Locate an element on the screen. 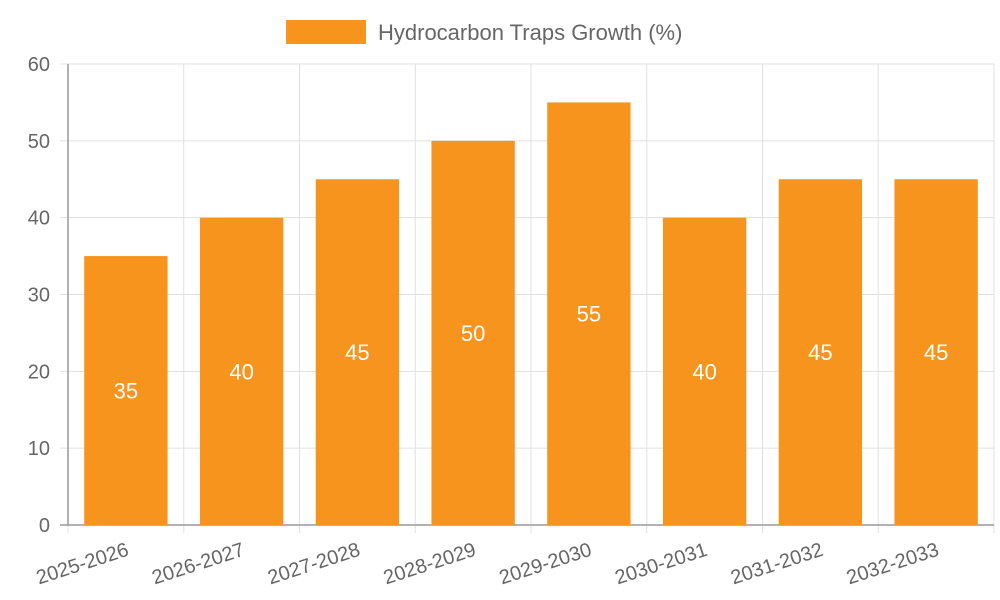  x-tick-label: 2031-2032 is located at coordinates (777, 564).